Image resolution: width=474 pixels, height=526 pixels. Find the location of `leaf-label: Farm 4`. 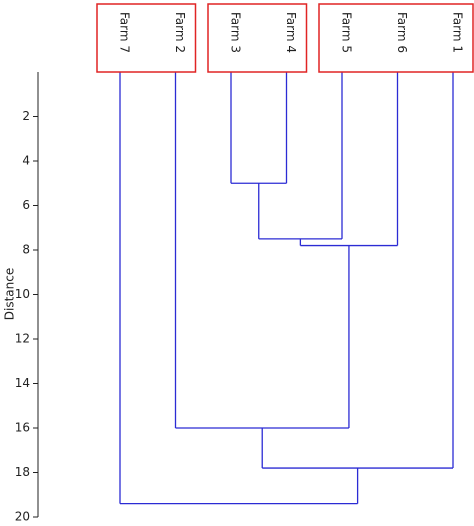

leaf-label: Farm 4 is located at coordinates (291, 32).